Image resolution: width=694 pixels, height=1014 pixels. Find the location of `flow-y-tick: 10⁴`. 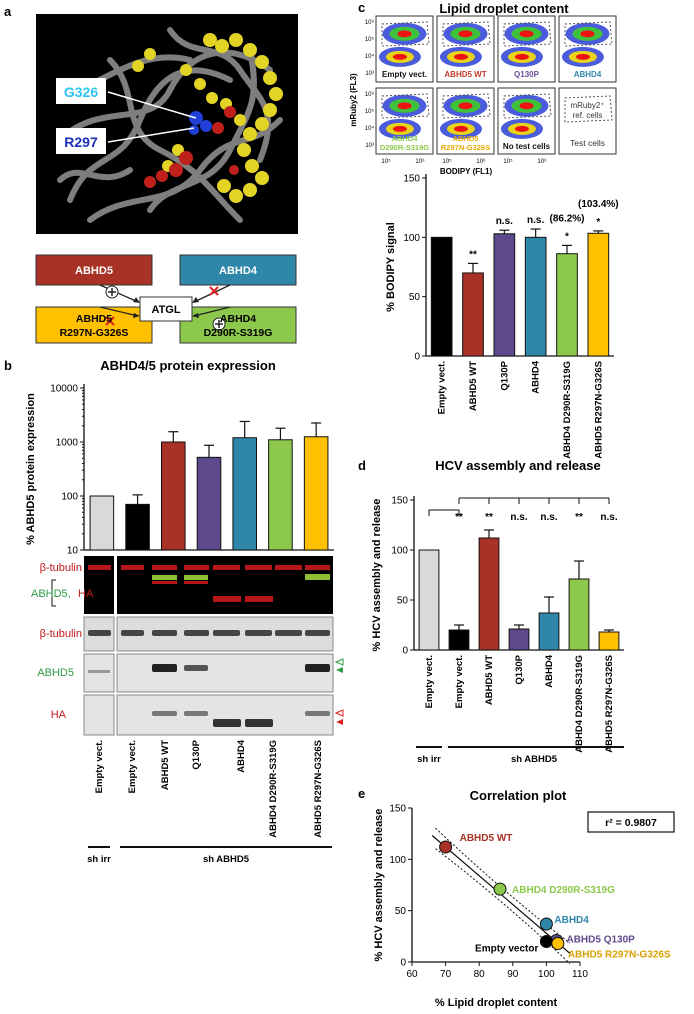

flow-y-tick: 10⁴ is located at coordinates (370, 128).